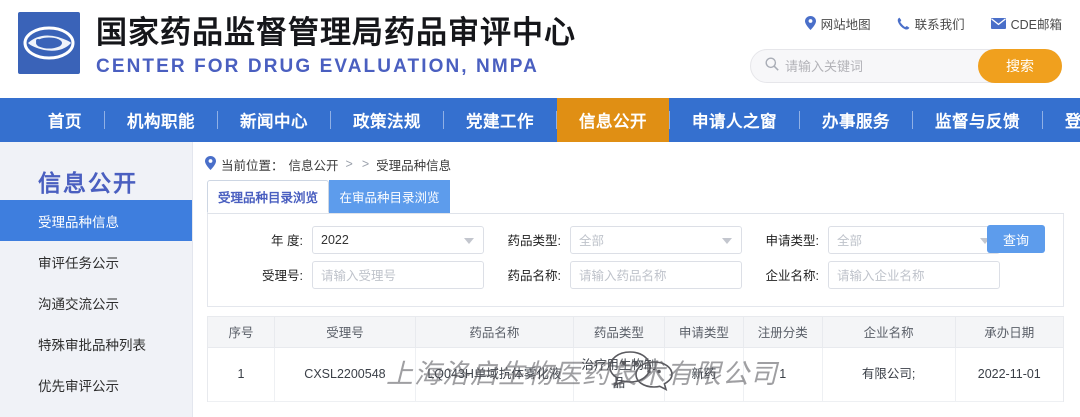 This screenshot has width=1080, height=417. Describe the element at coordinates (977, 122) in the screenshot. I see `nav-item-supervision-feedback: 监督与反馈` at that location.